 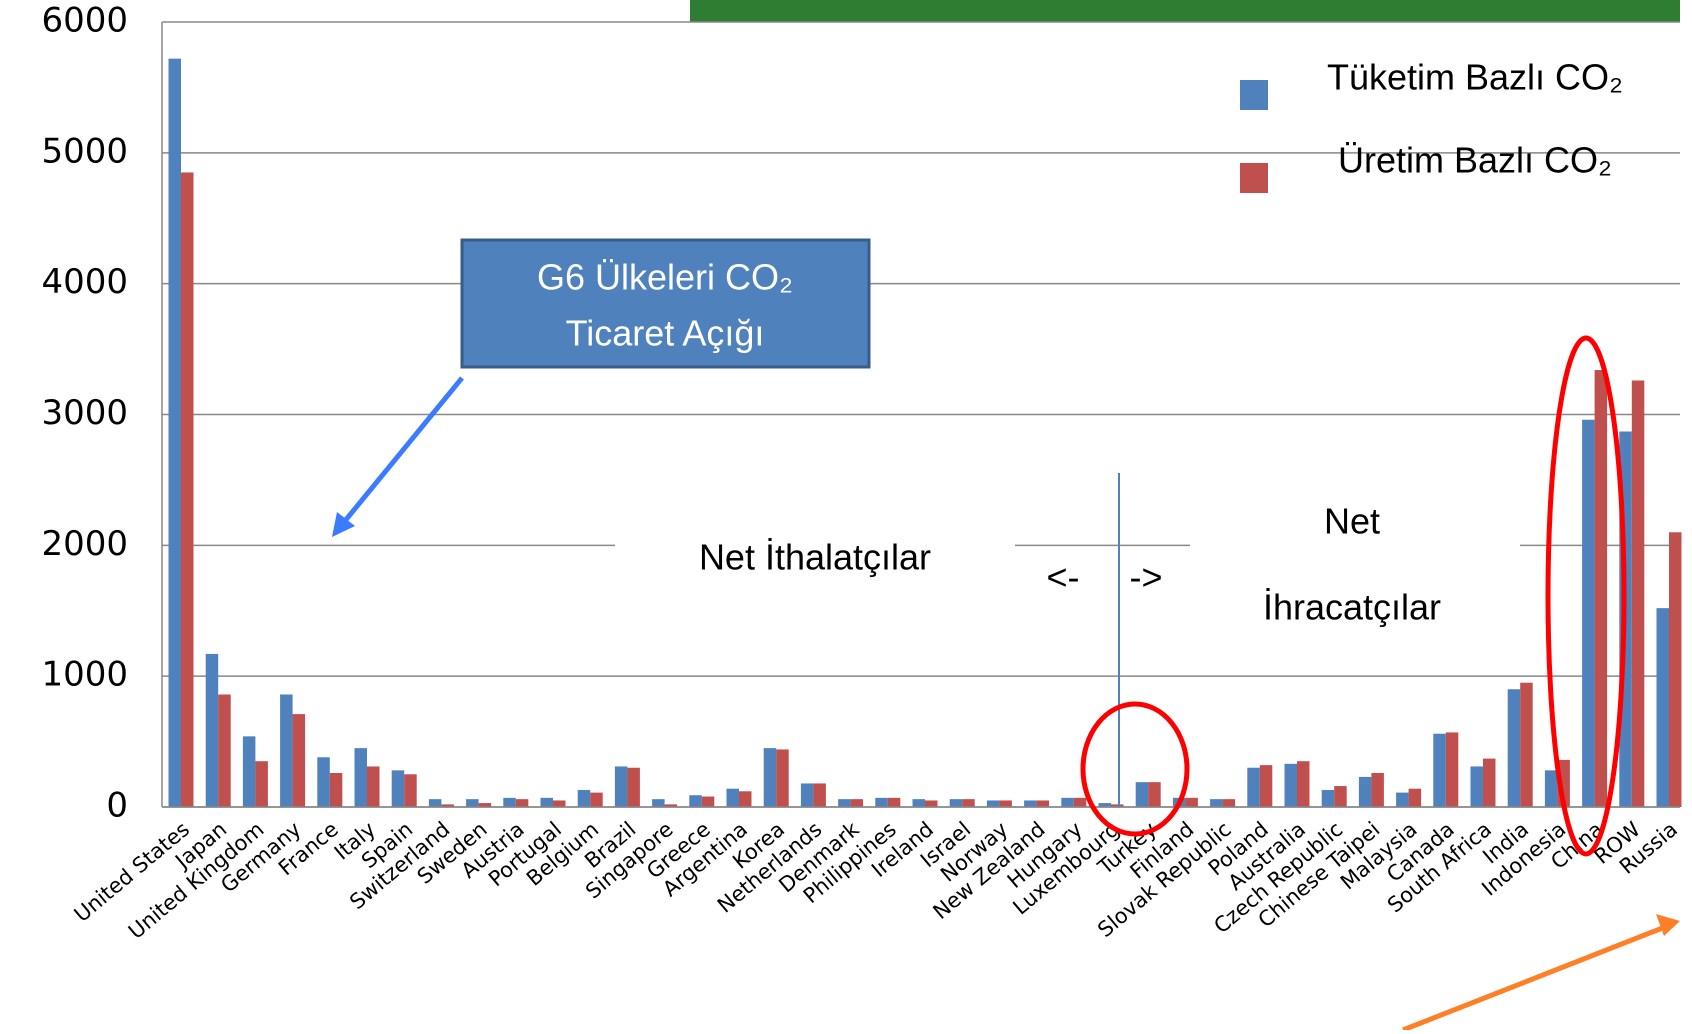 I want to click on y-tick-label: 4000, so click(x=84, y=282).